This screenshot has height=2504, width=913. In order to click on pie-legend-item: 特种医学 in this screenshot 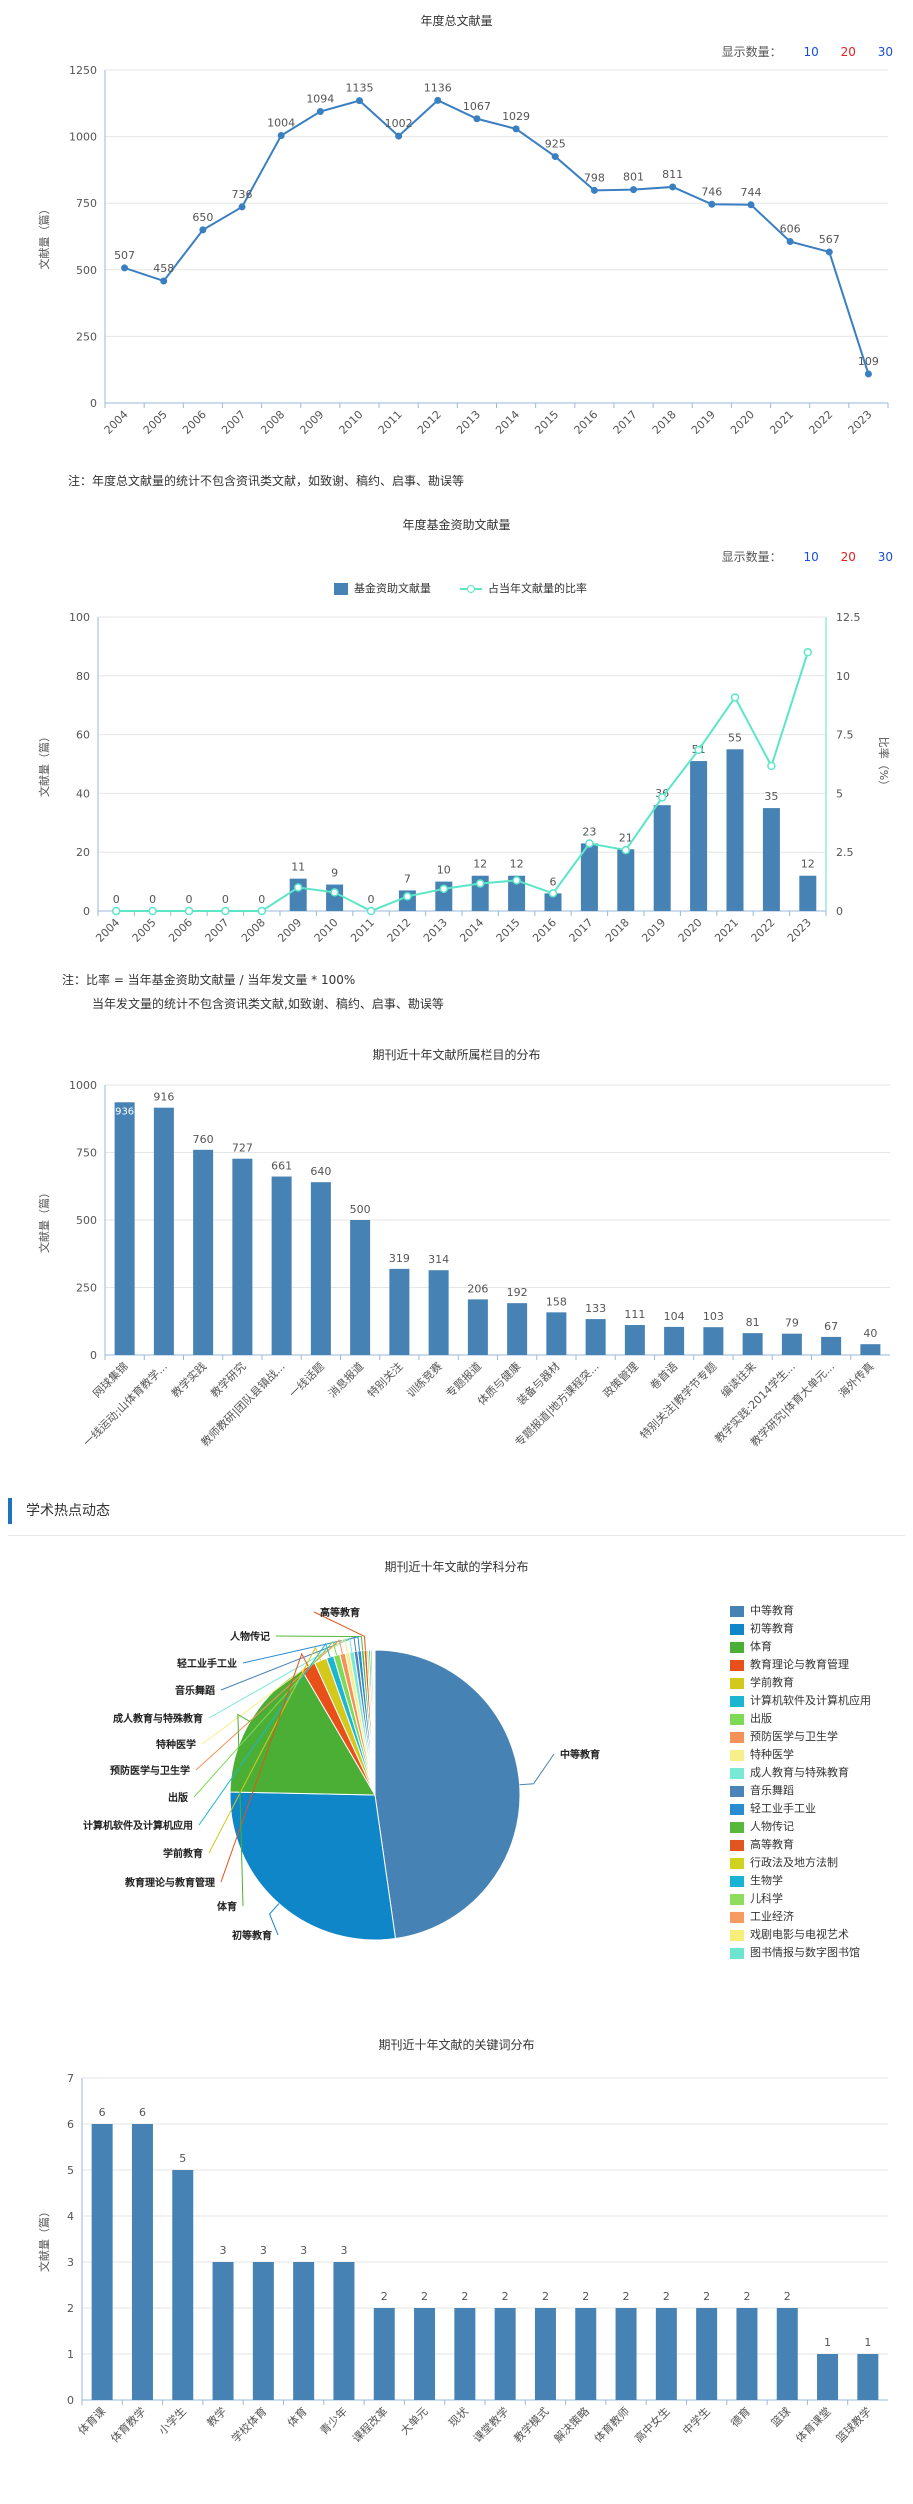, I will do `click(762, 1754)`.